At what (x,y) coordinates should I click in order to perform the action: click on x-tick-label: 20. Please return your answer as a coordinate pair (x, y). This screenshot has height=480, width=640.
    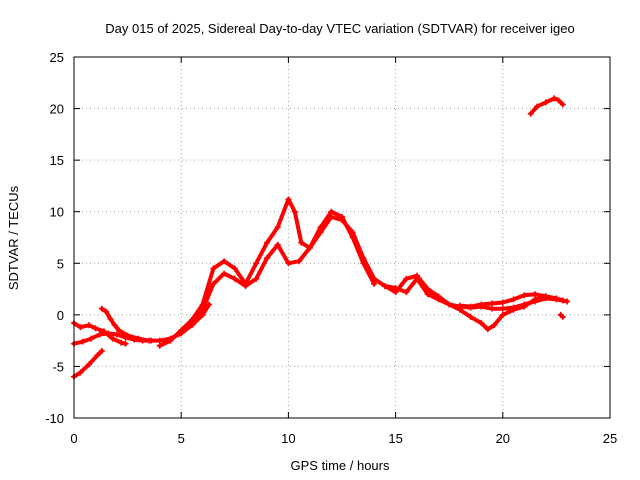
    Looking at the image, I should click on (503, 438).